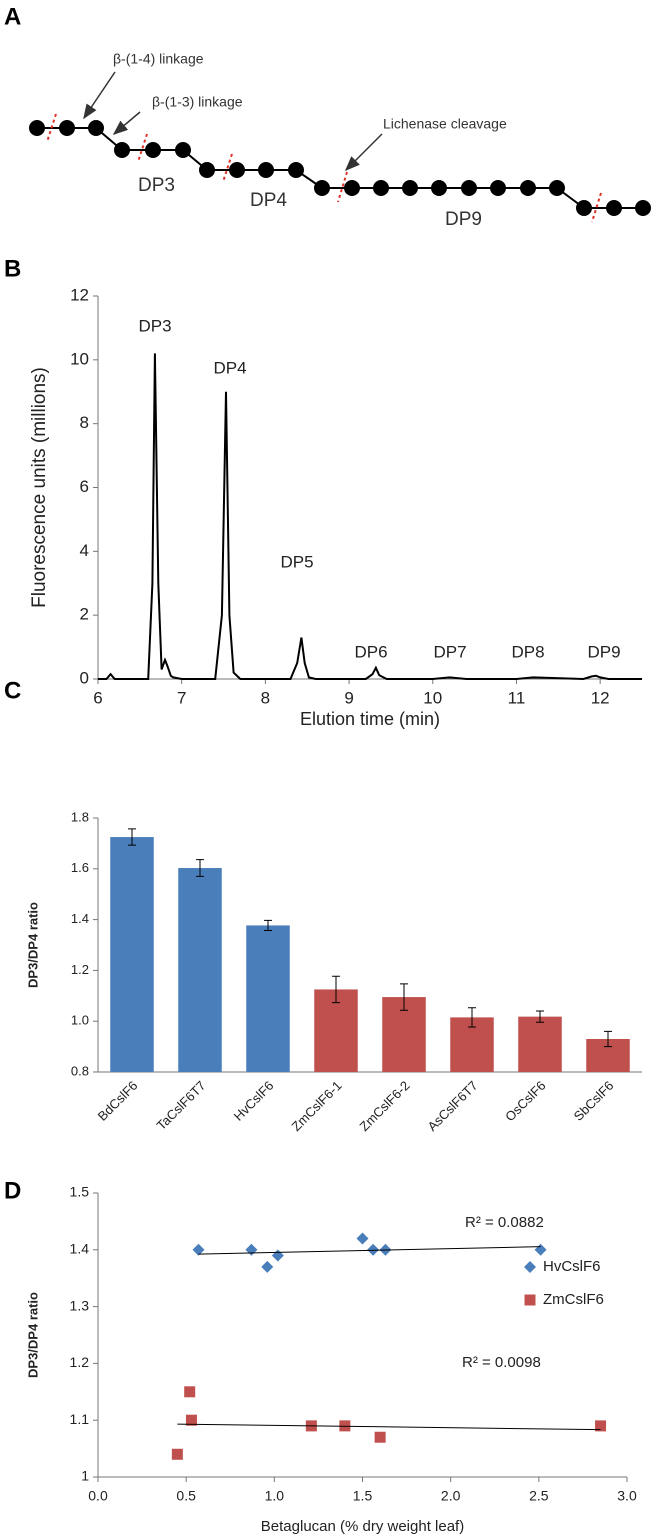 The image size is (660, 1540). What do you see at coordinates (539, 1496) in the screenshot?
I see `x-tick-label: 2.5` at bounding box center [539, 1496].